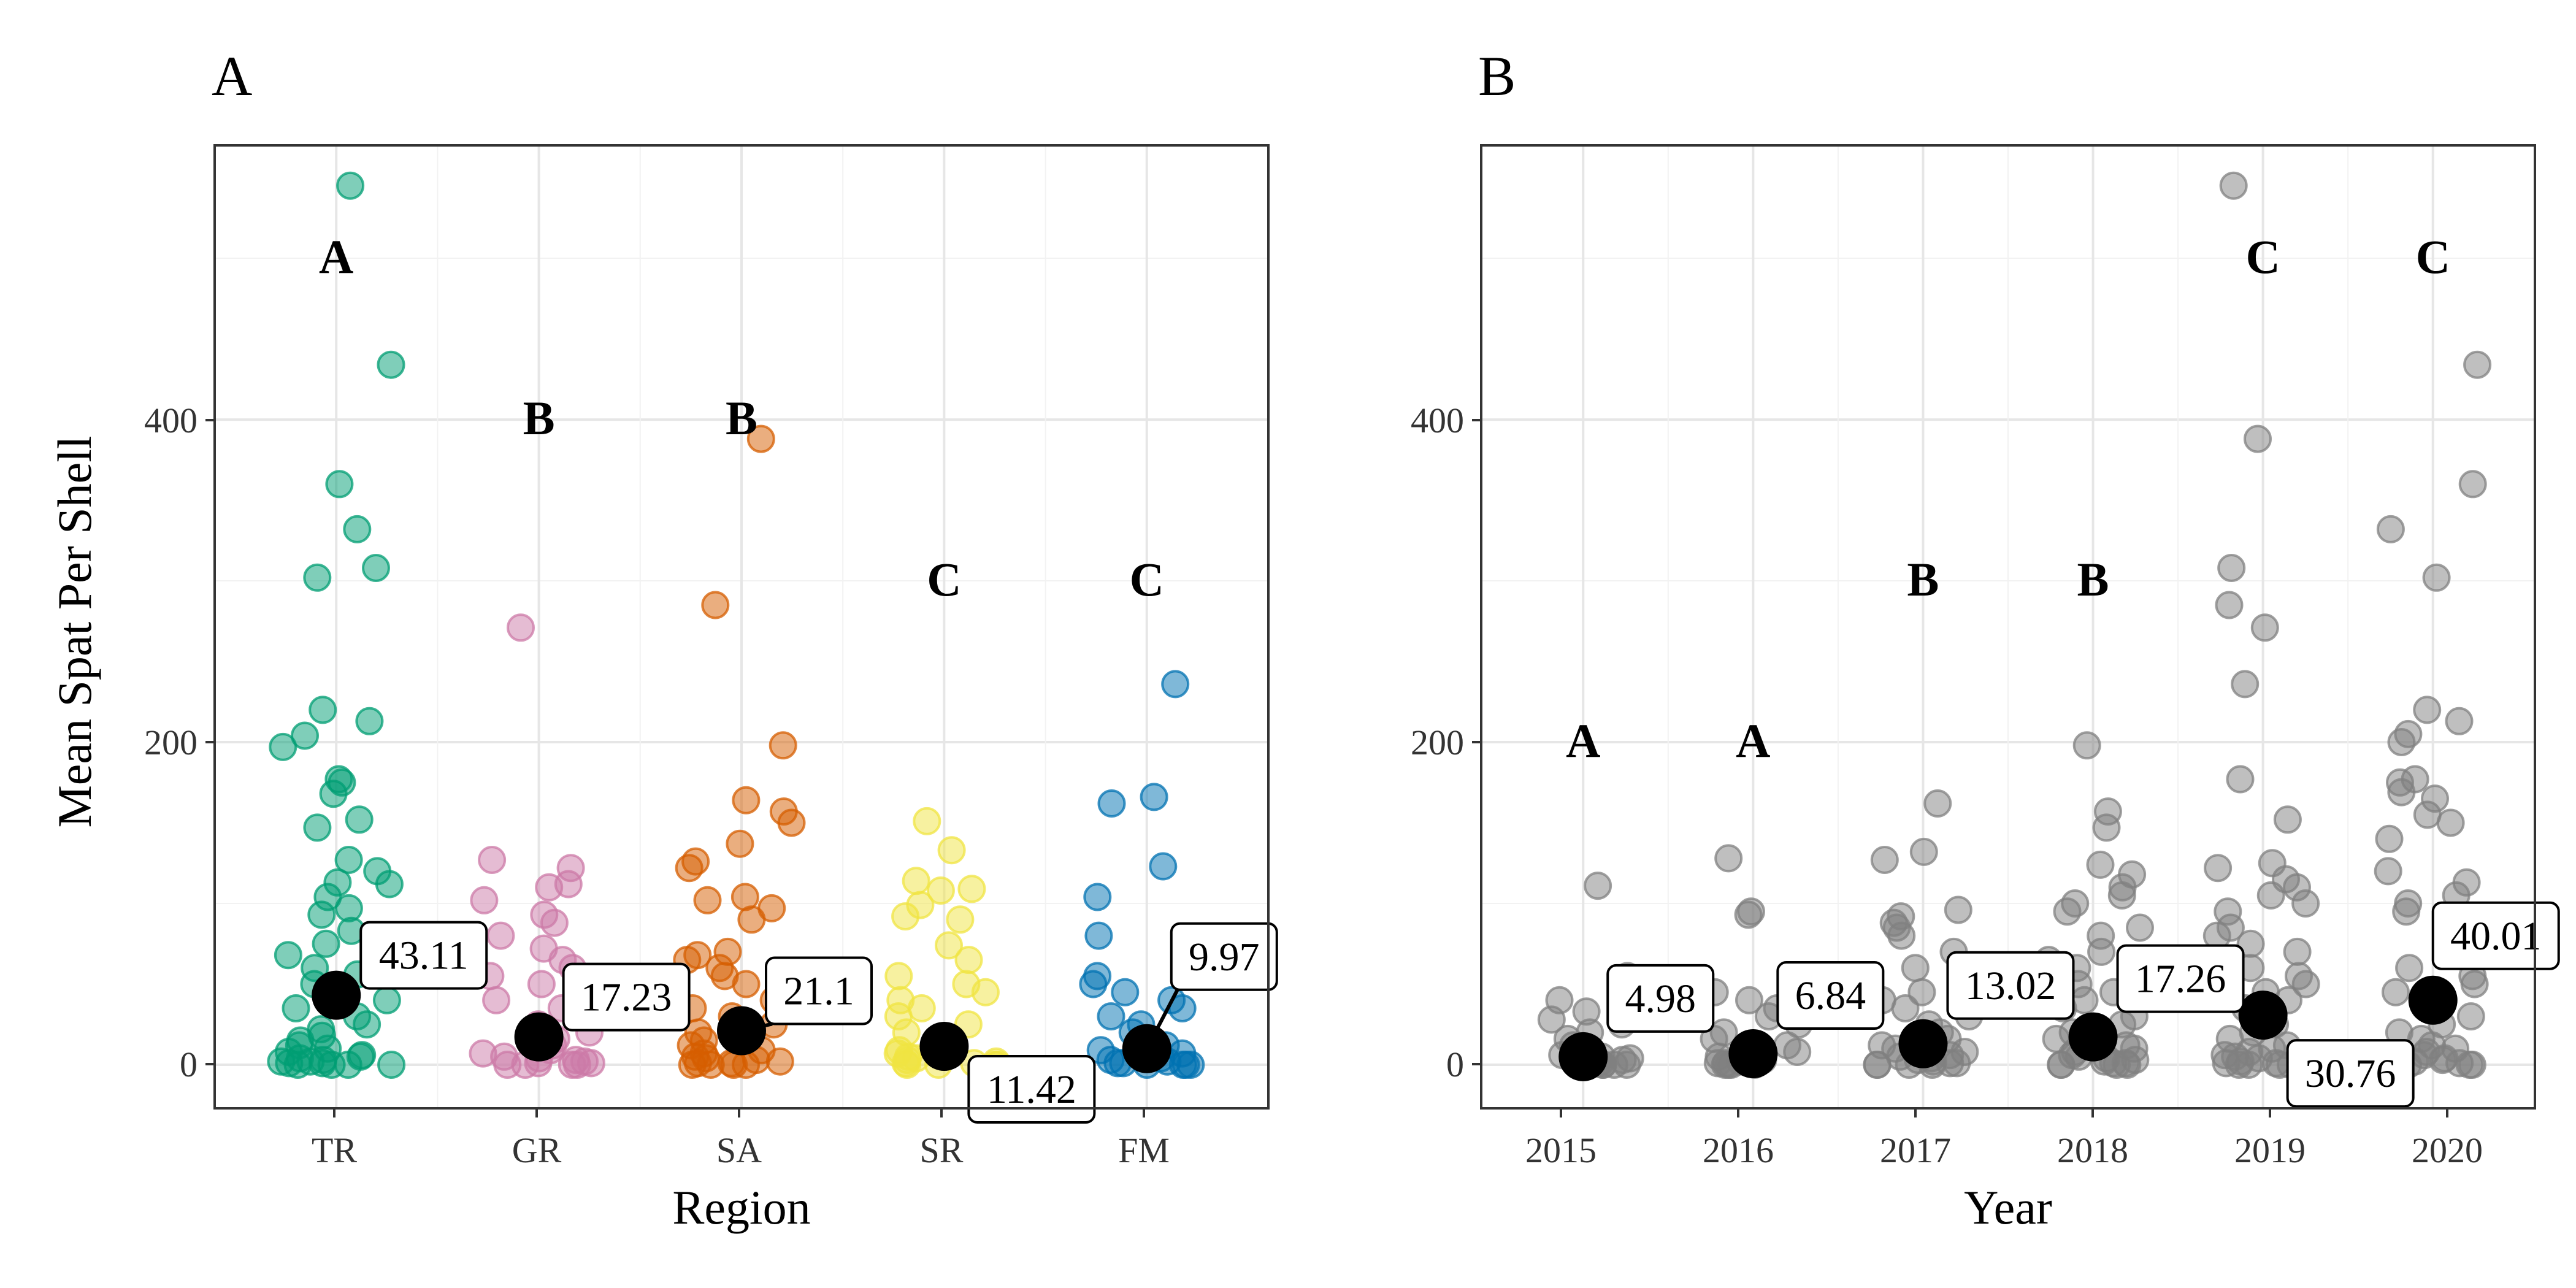 The image size is (2576, 1288). I want to click on panel-b-y-ticks: 0 200 400, so click(1446, 742).